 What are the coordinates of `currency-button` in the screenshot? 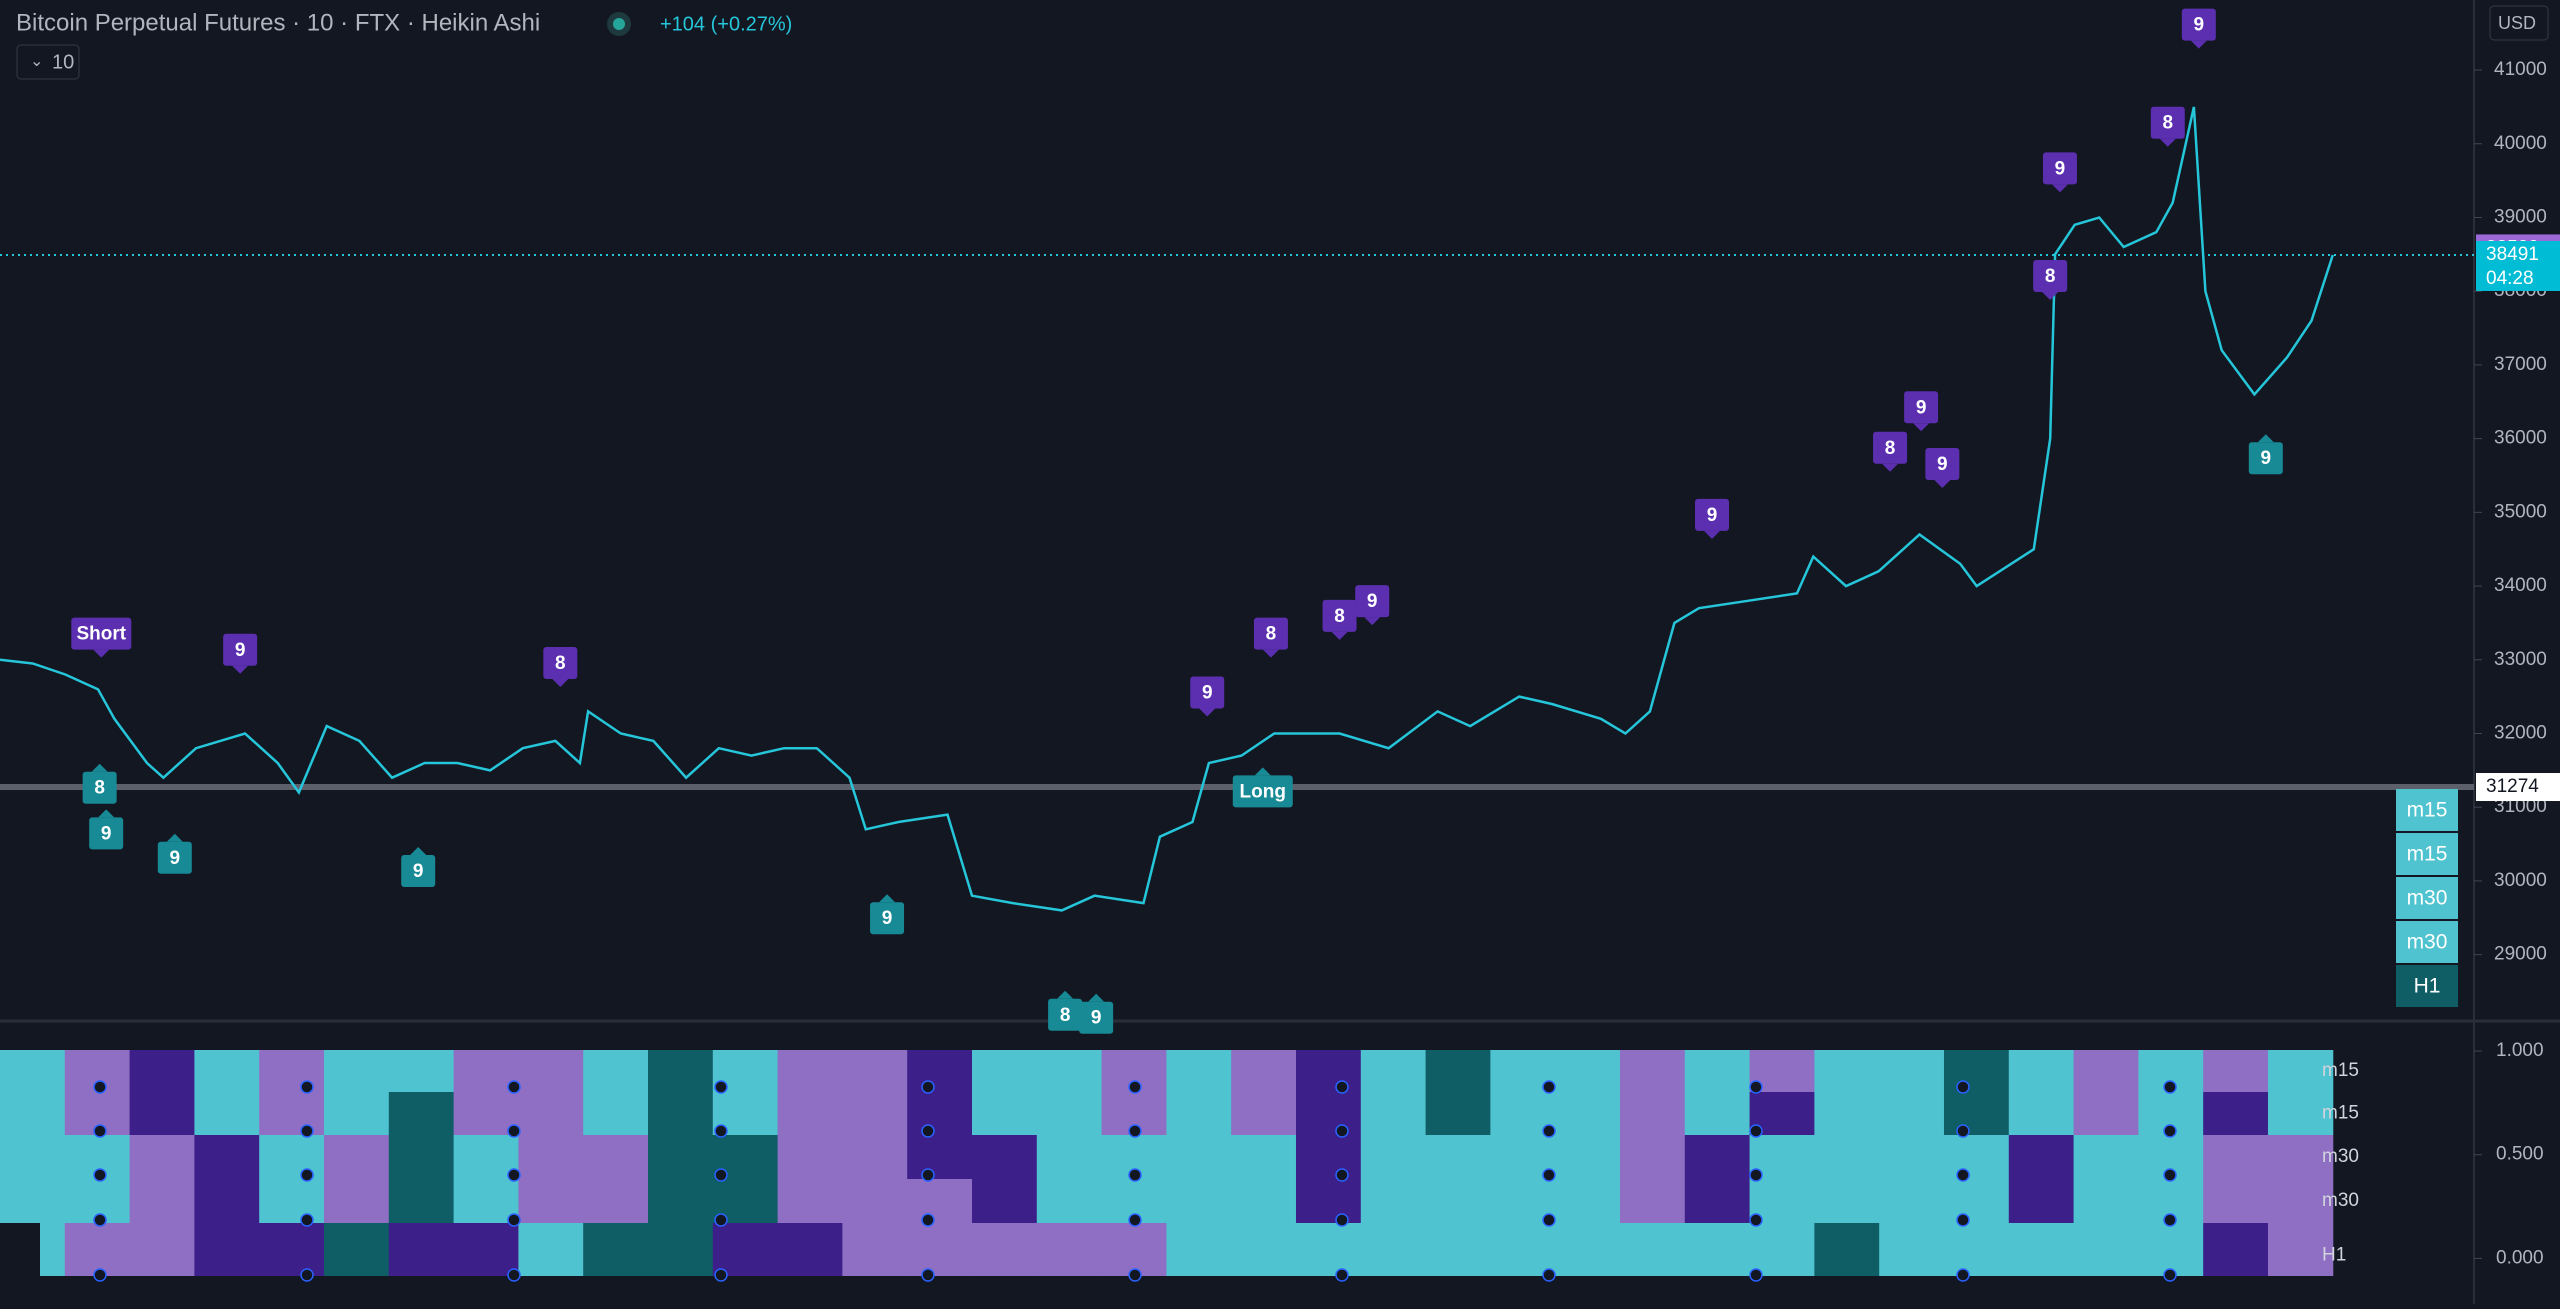 It's located at (2519, 23).